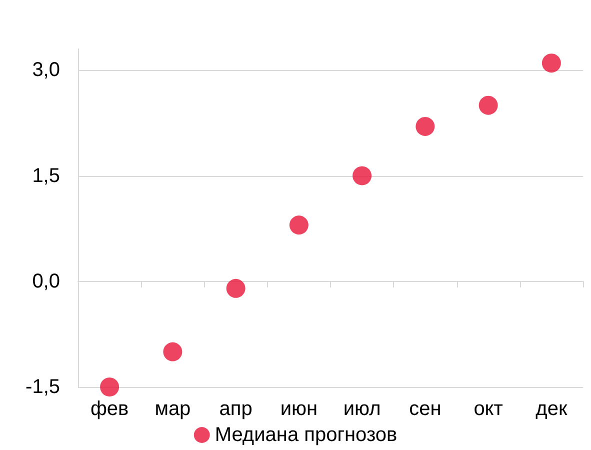 The width and height of the screenshot is (591, 450). What do you see at coordinates (425, 409) in the screenshot?
I see `x-tick-label: сен` at bounding box center [425, 409].